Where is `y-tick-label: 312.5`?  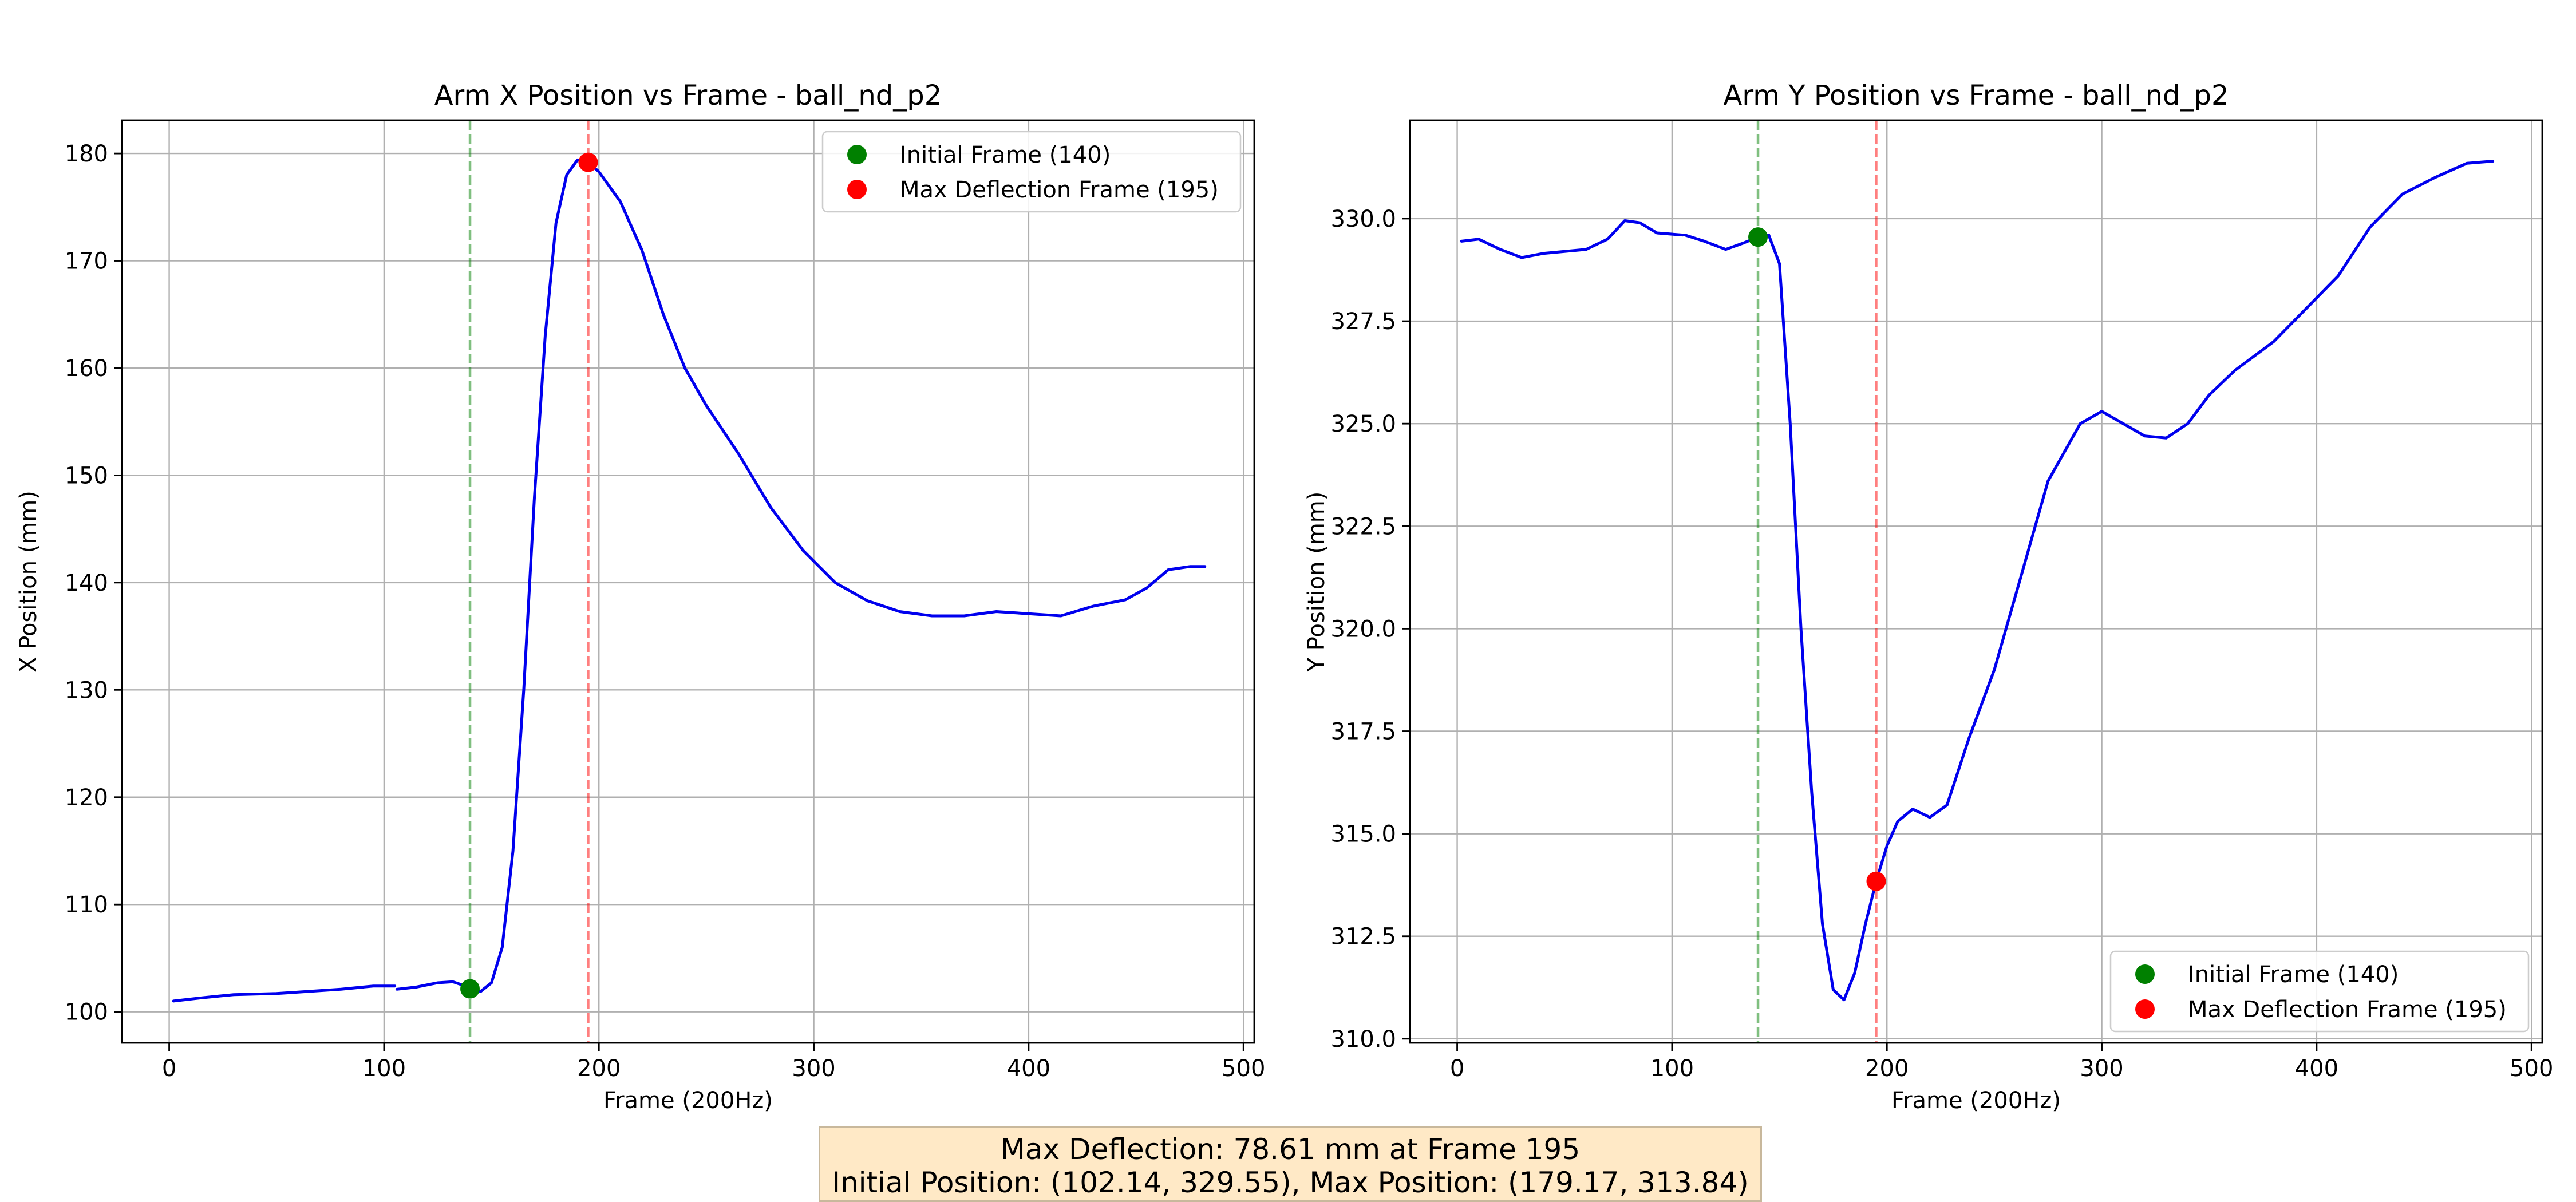
y-tick-label: 312.5 is located at coordinates (1363, 937).